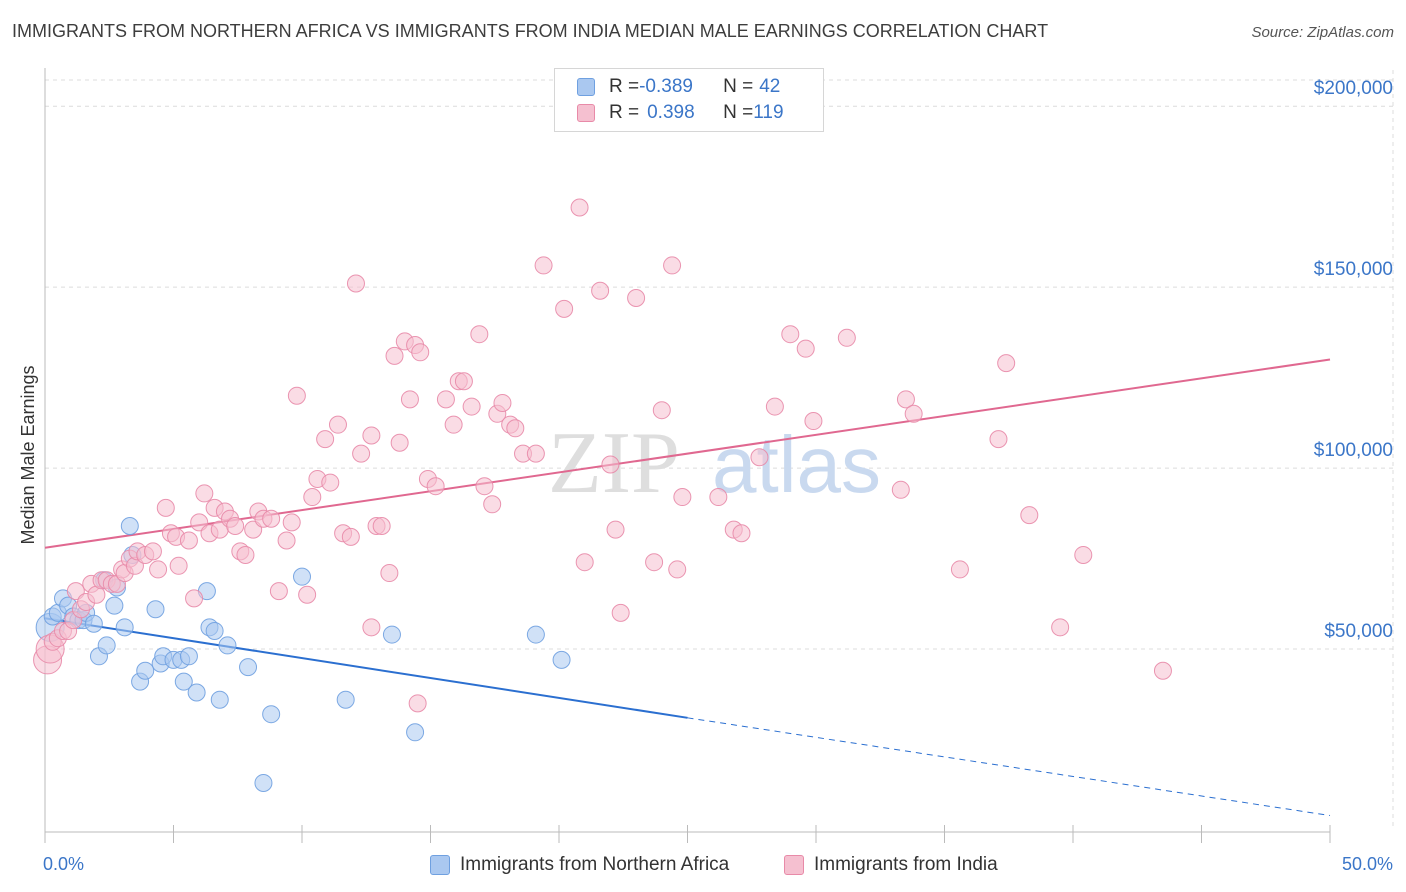 The image size is (1406, 892). I want to click on y-tick-label-3: $200,000, so click(1353, 88).